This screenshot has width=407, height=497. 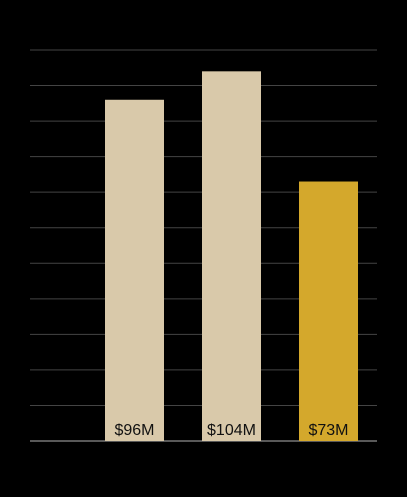 What do you see at coordinates (328, 430) in the screenshot?
I see `value-label: $73M` at bounding box center [328, 430].